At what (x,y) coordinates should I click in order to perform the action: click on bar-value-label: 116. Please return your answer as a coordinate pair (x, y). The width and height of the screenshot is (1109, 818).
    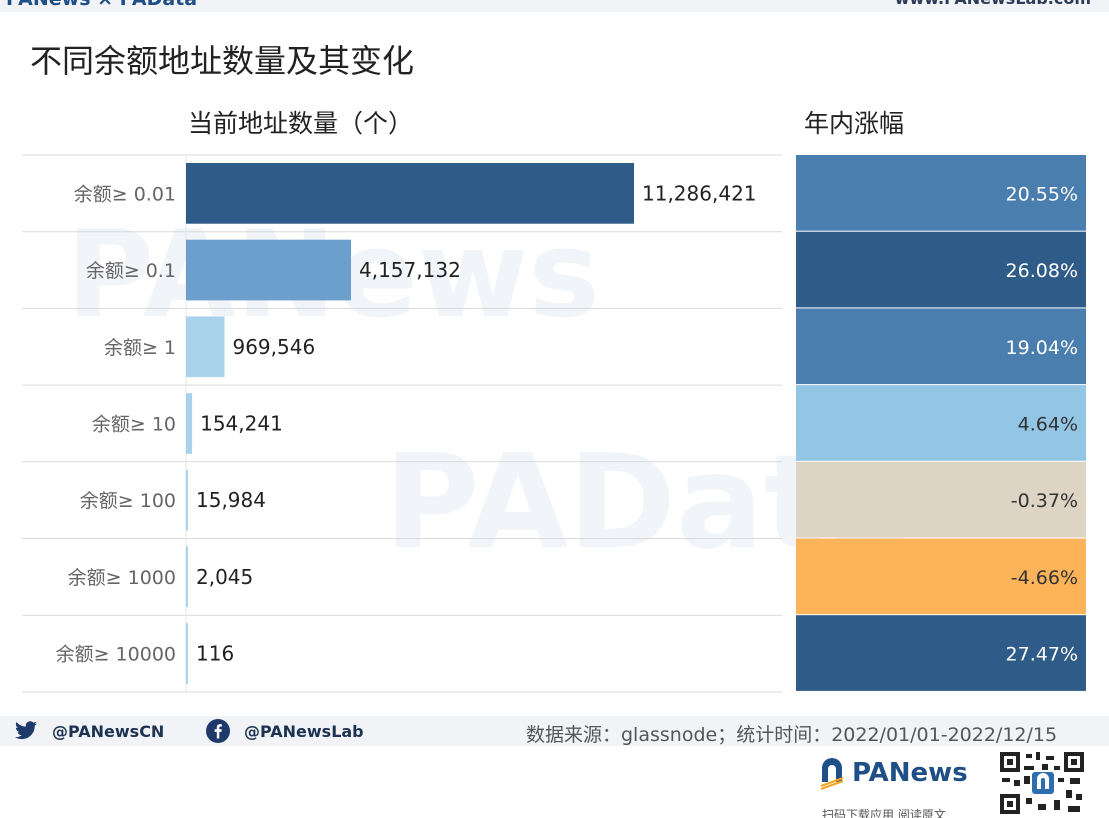
    Looking at the image, I should click on (215, 654).